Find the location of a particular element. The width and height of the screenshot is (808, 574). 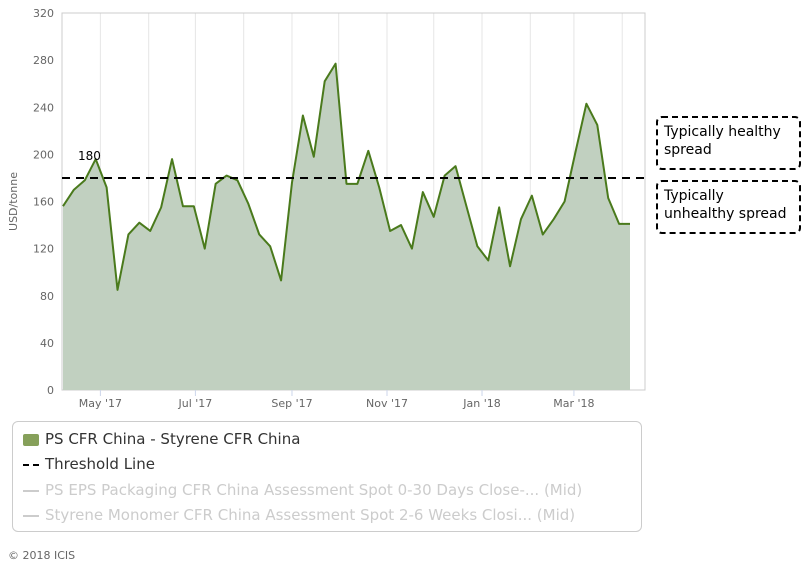

annotation-unhealthy-spread: Typically unhealthy spread is located at coordinates (728, 207).